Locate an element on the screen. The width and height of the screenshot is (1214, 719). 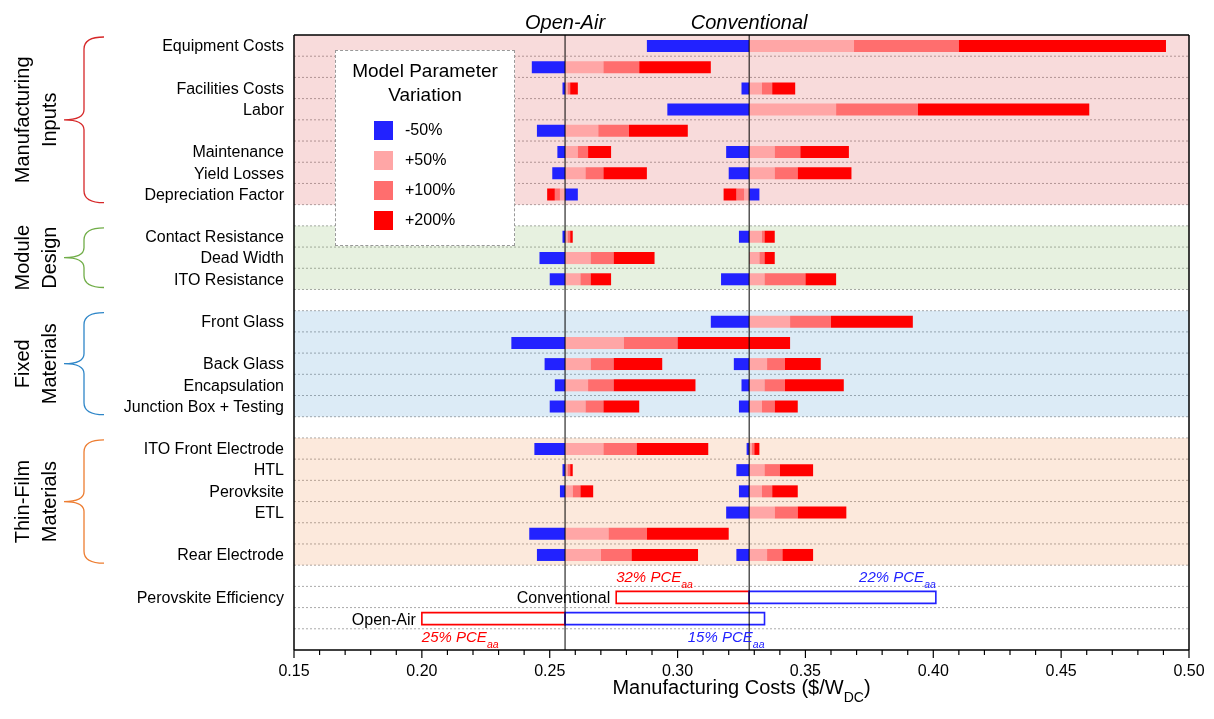
x-tick-label: 0.30 is located at coordinates (678, 670).